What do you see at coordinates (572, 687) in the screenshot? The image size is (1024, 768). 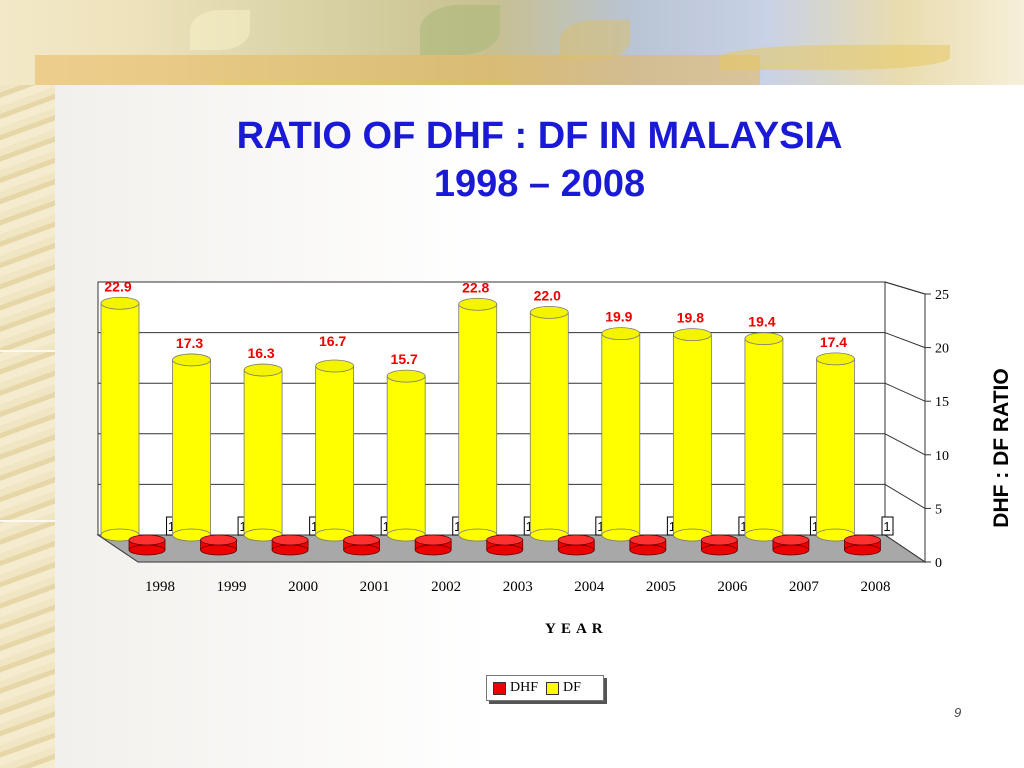 I see `legend-label-df: DF` at bounding box center [572, 687].